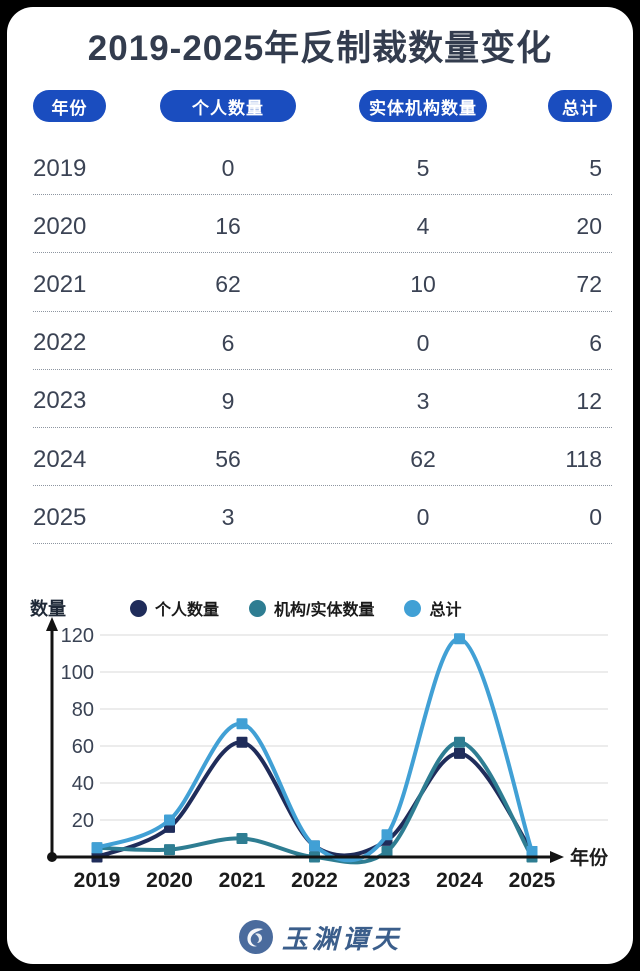 The height and width of the screenshot is (971, 640). I want to click on table-row: 2023 9 3 12, so click(322, 399).